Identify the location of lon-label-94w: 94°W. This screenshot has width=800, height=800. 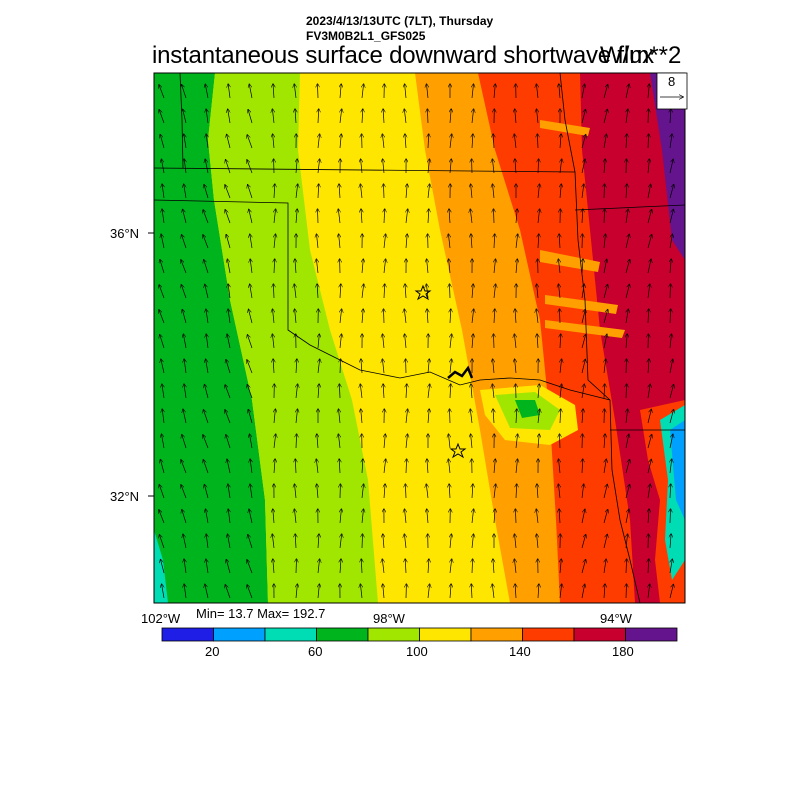
(616, 618).